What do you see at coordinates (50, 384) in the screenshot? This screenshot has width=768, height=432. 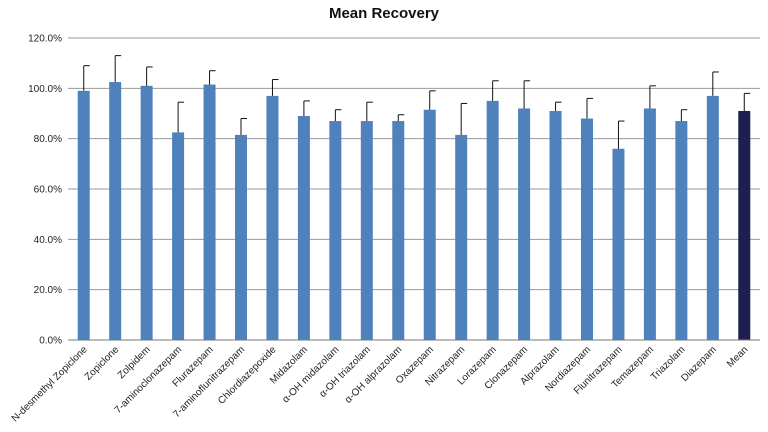 I see `x-tick-label: N-desmethyl Zopiclone` at bounding box center [50, 384].